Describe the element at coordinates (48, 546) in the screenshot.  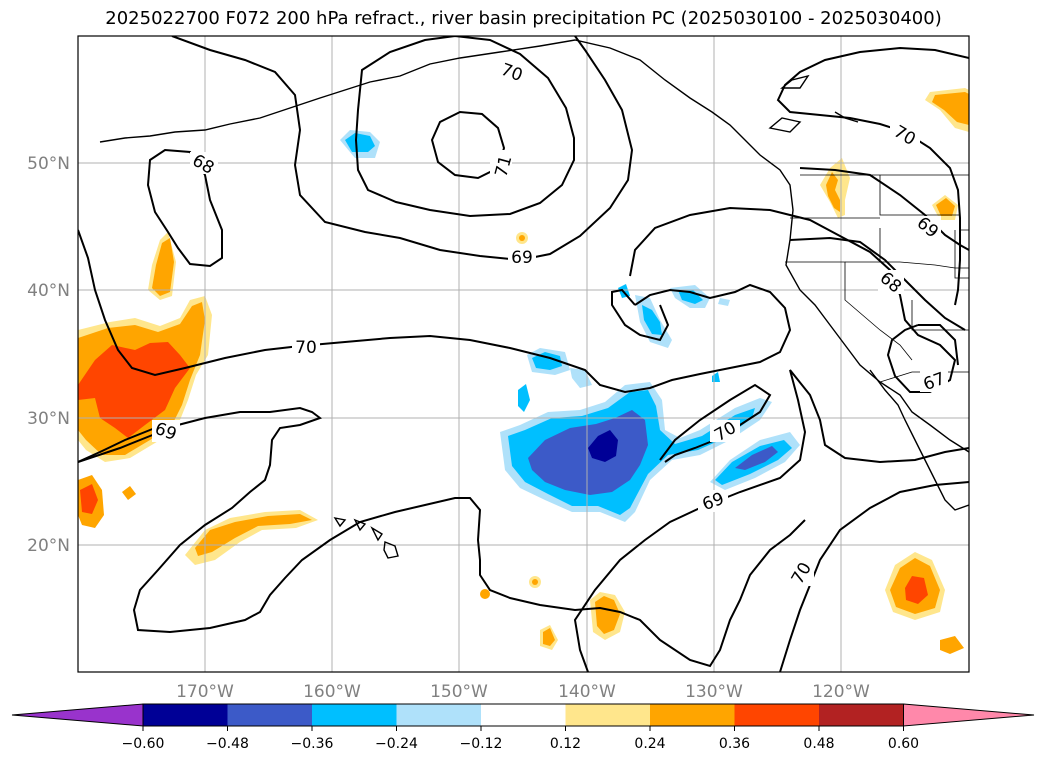
I see `lat-label: 20°N` at that location.